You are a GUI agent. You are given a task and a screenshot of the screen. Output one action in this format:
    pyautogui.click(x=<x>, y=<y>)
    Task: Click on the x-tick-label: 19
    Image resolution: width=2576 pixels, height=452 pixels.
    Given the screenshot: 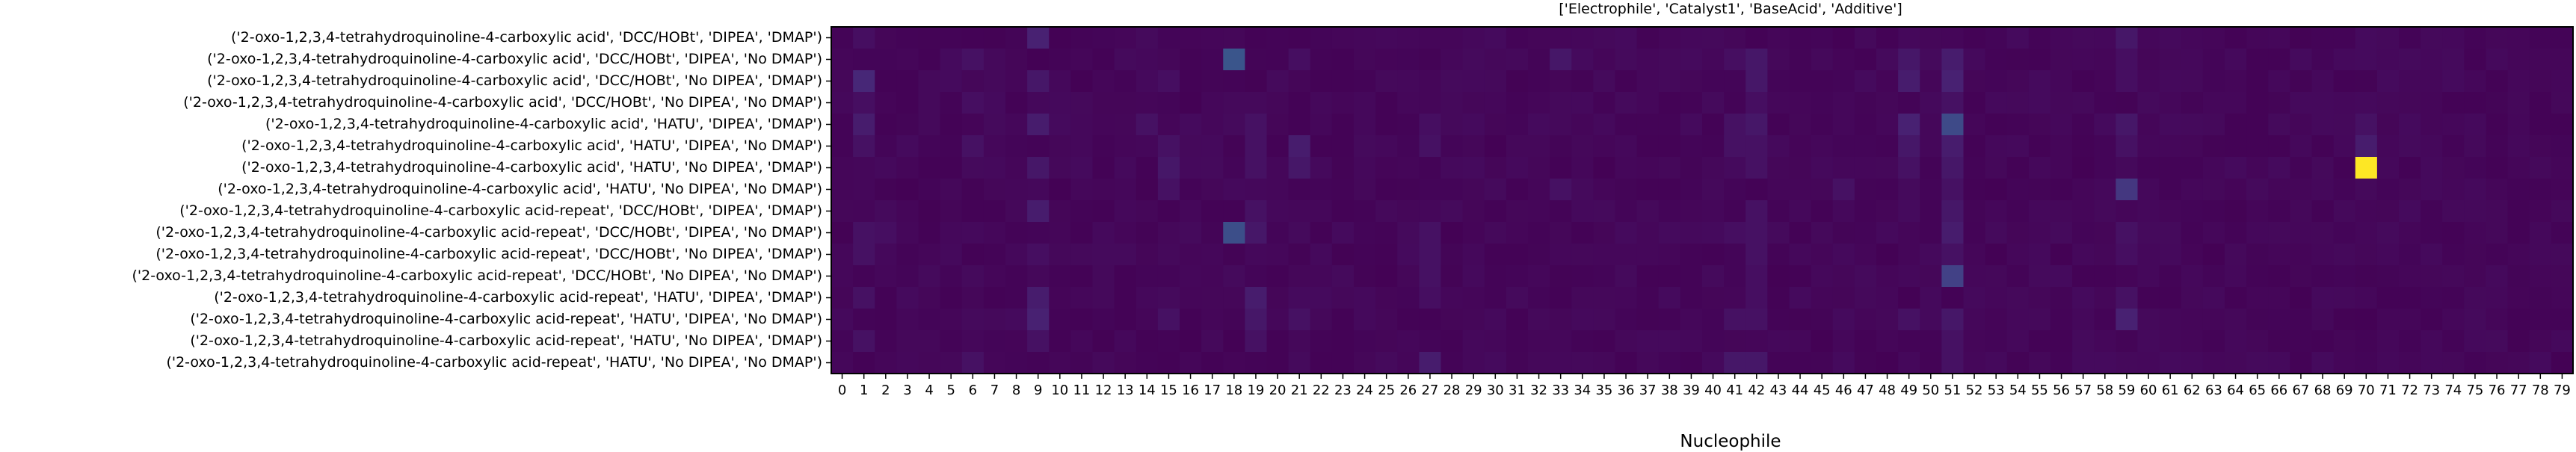 What is the action you would take?
    pyautogui.click(x=1255, y=390)
    